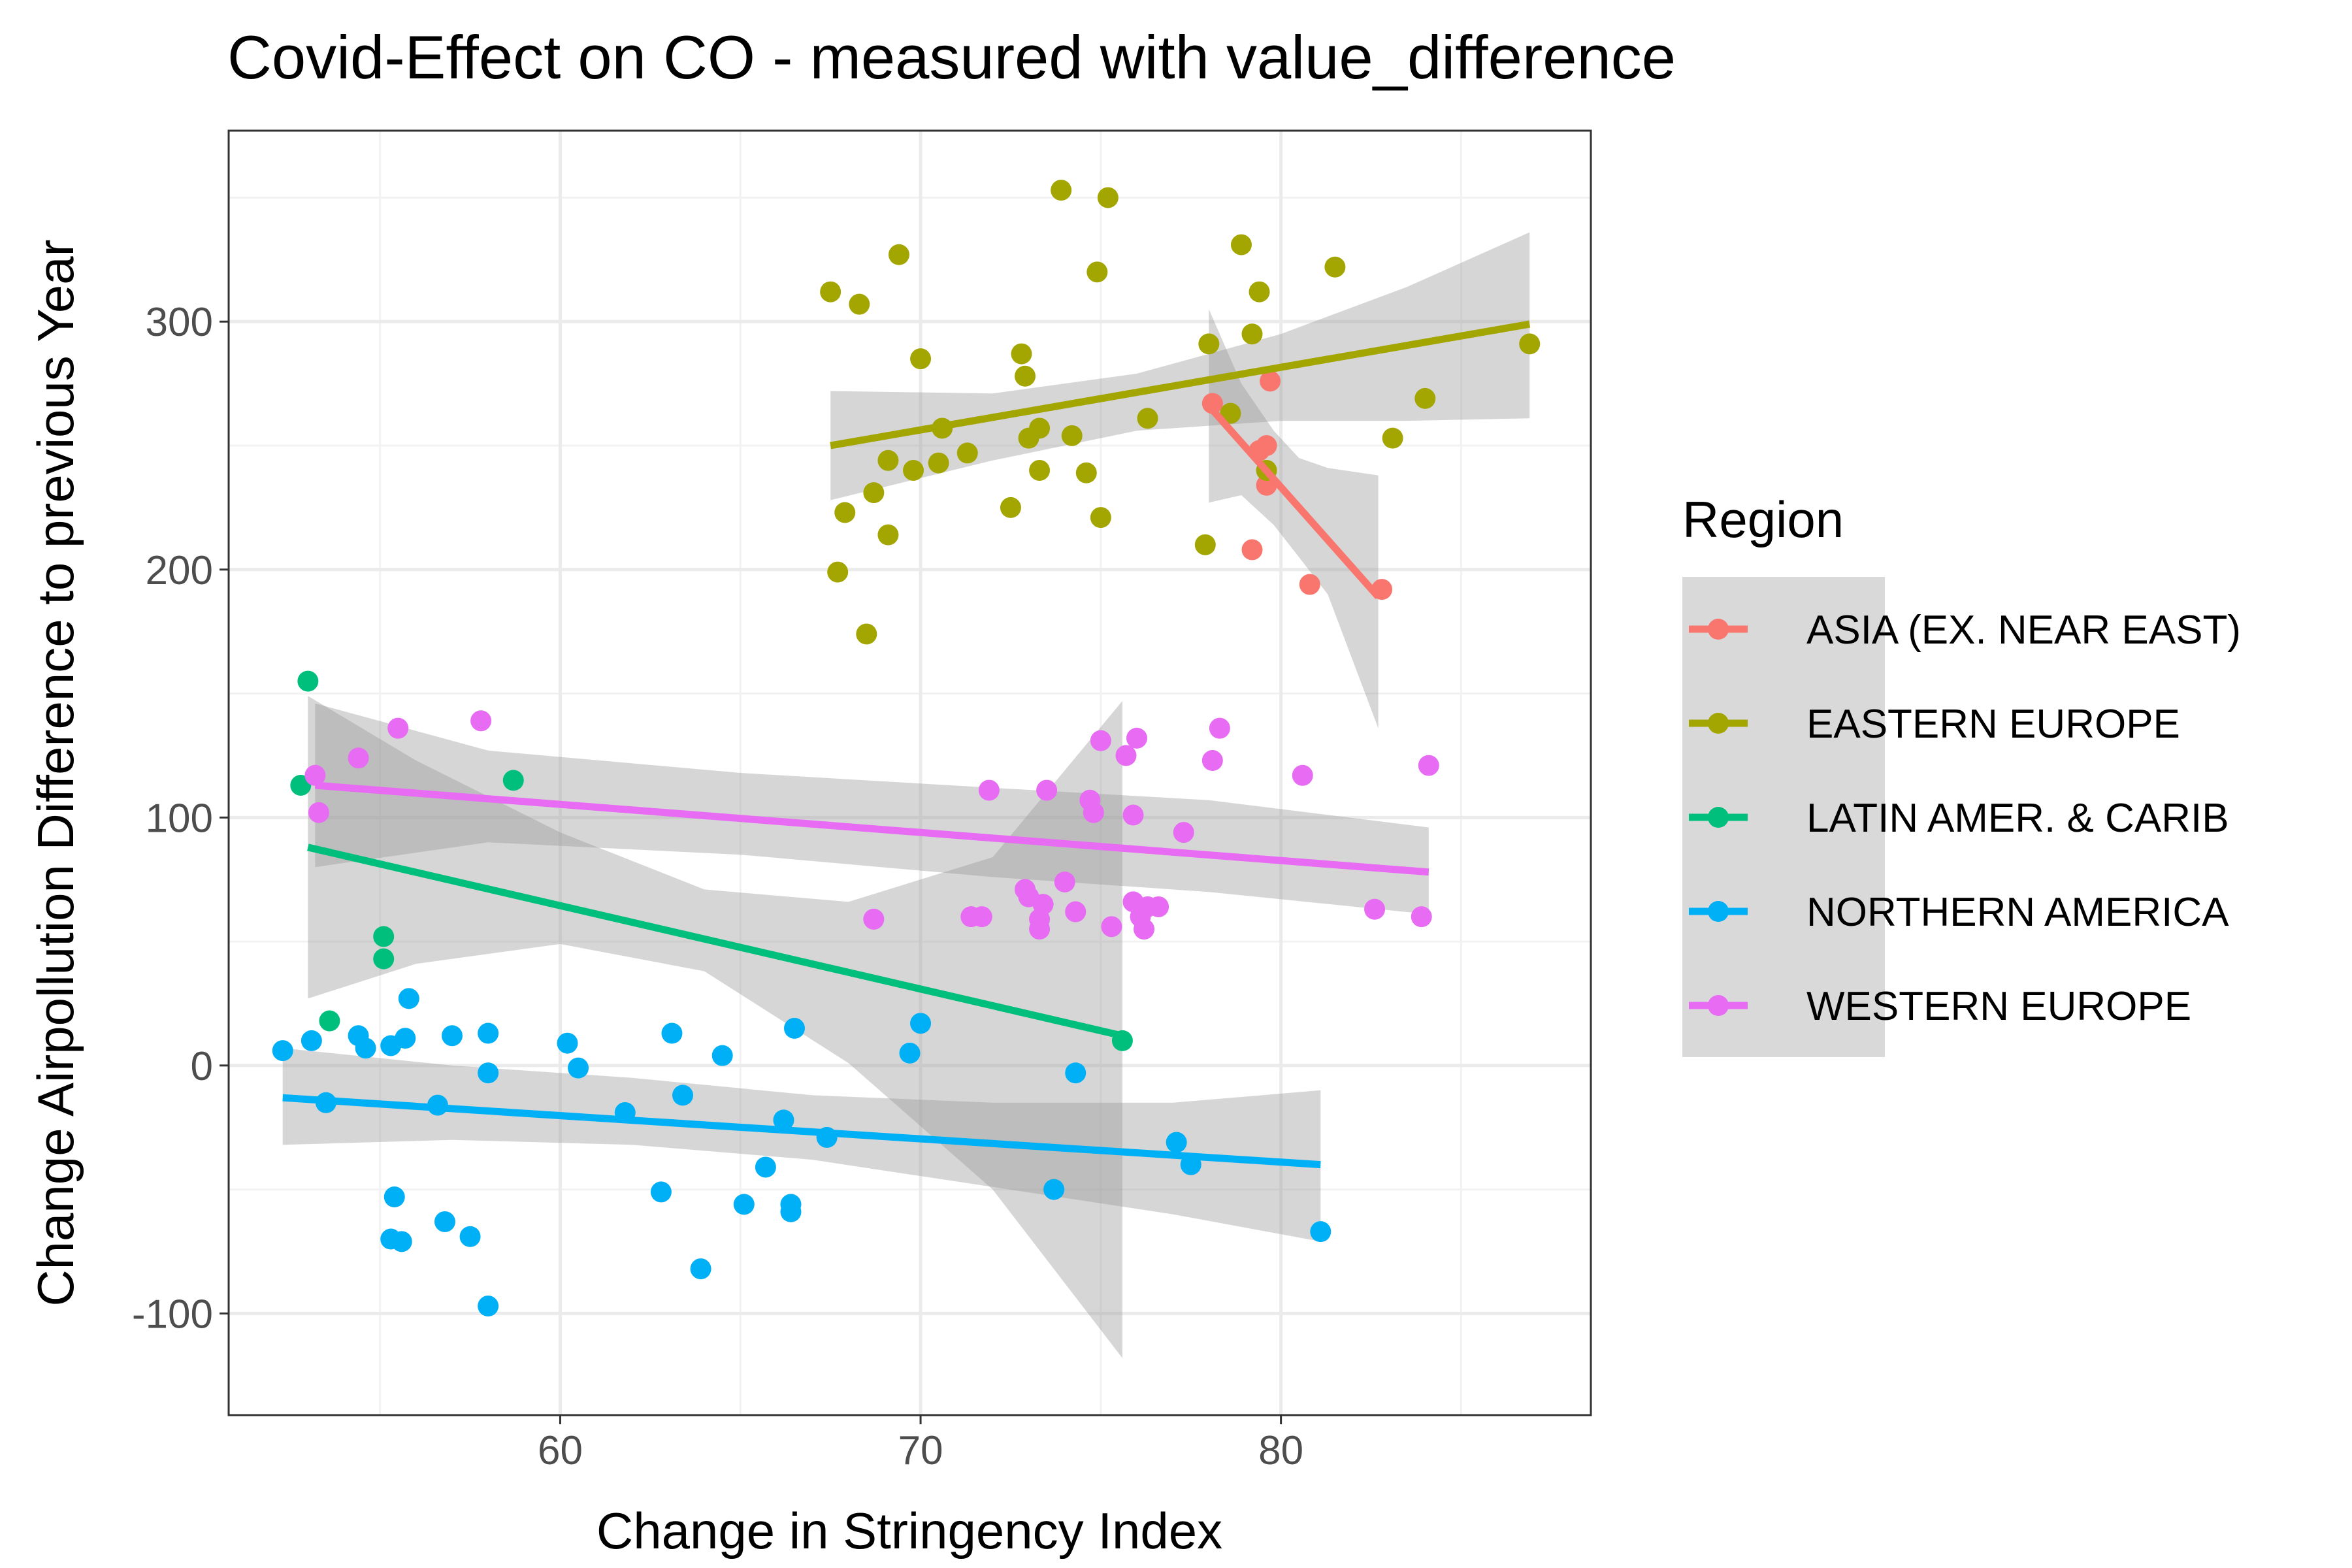 The width and height of the screenshot is (2352, 1568). I want to click on y-tick-label: 100, so click(179, 818).